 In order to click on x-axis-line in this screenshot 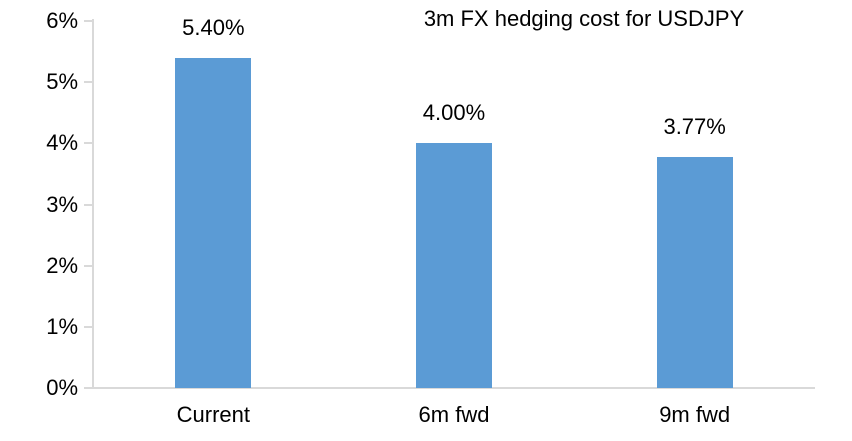, I will do `click(449, 388)`.